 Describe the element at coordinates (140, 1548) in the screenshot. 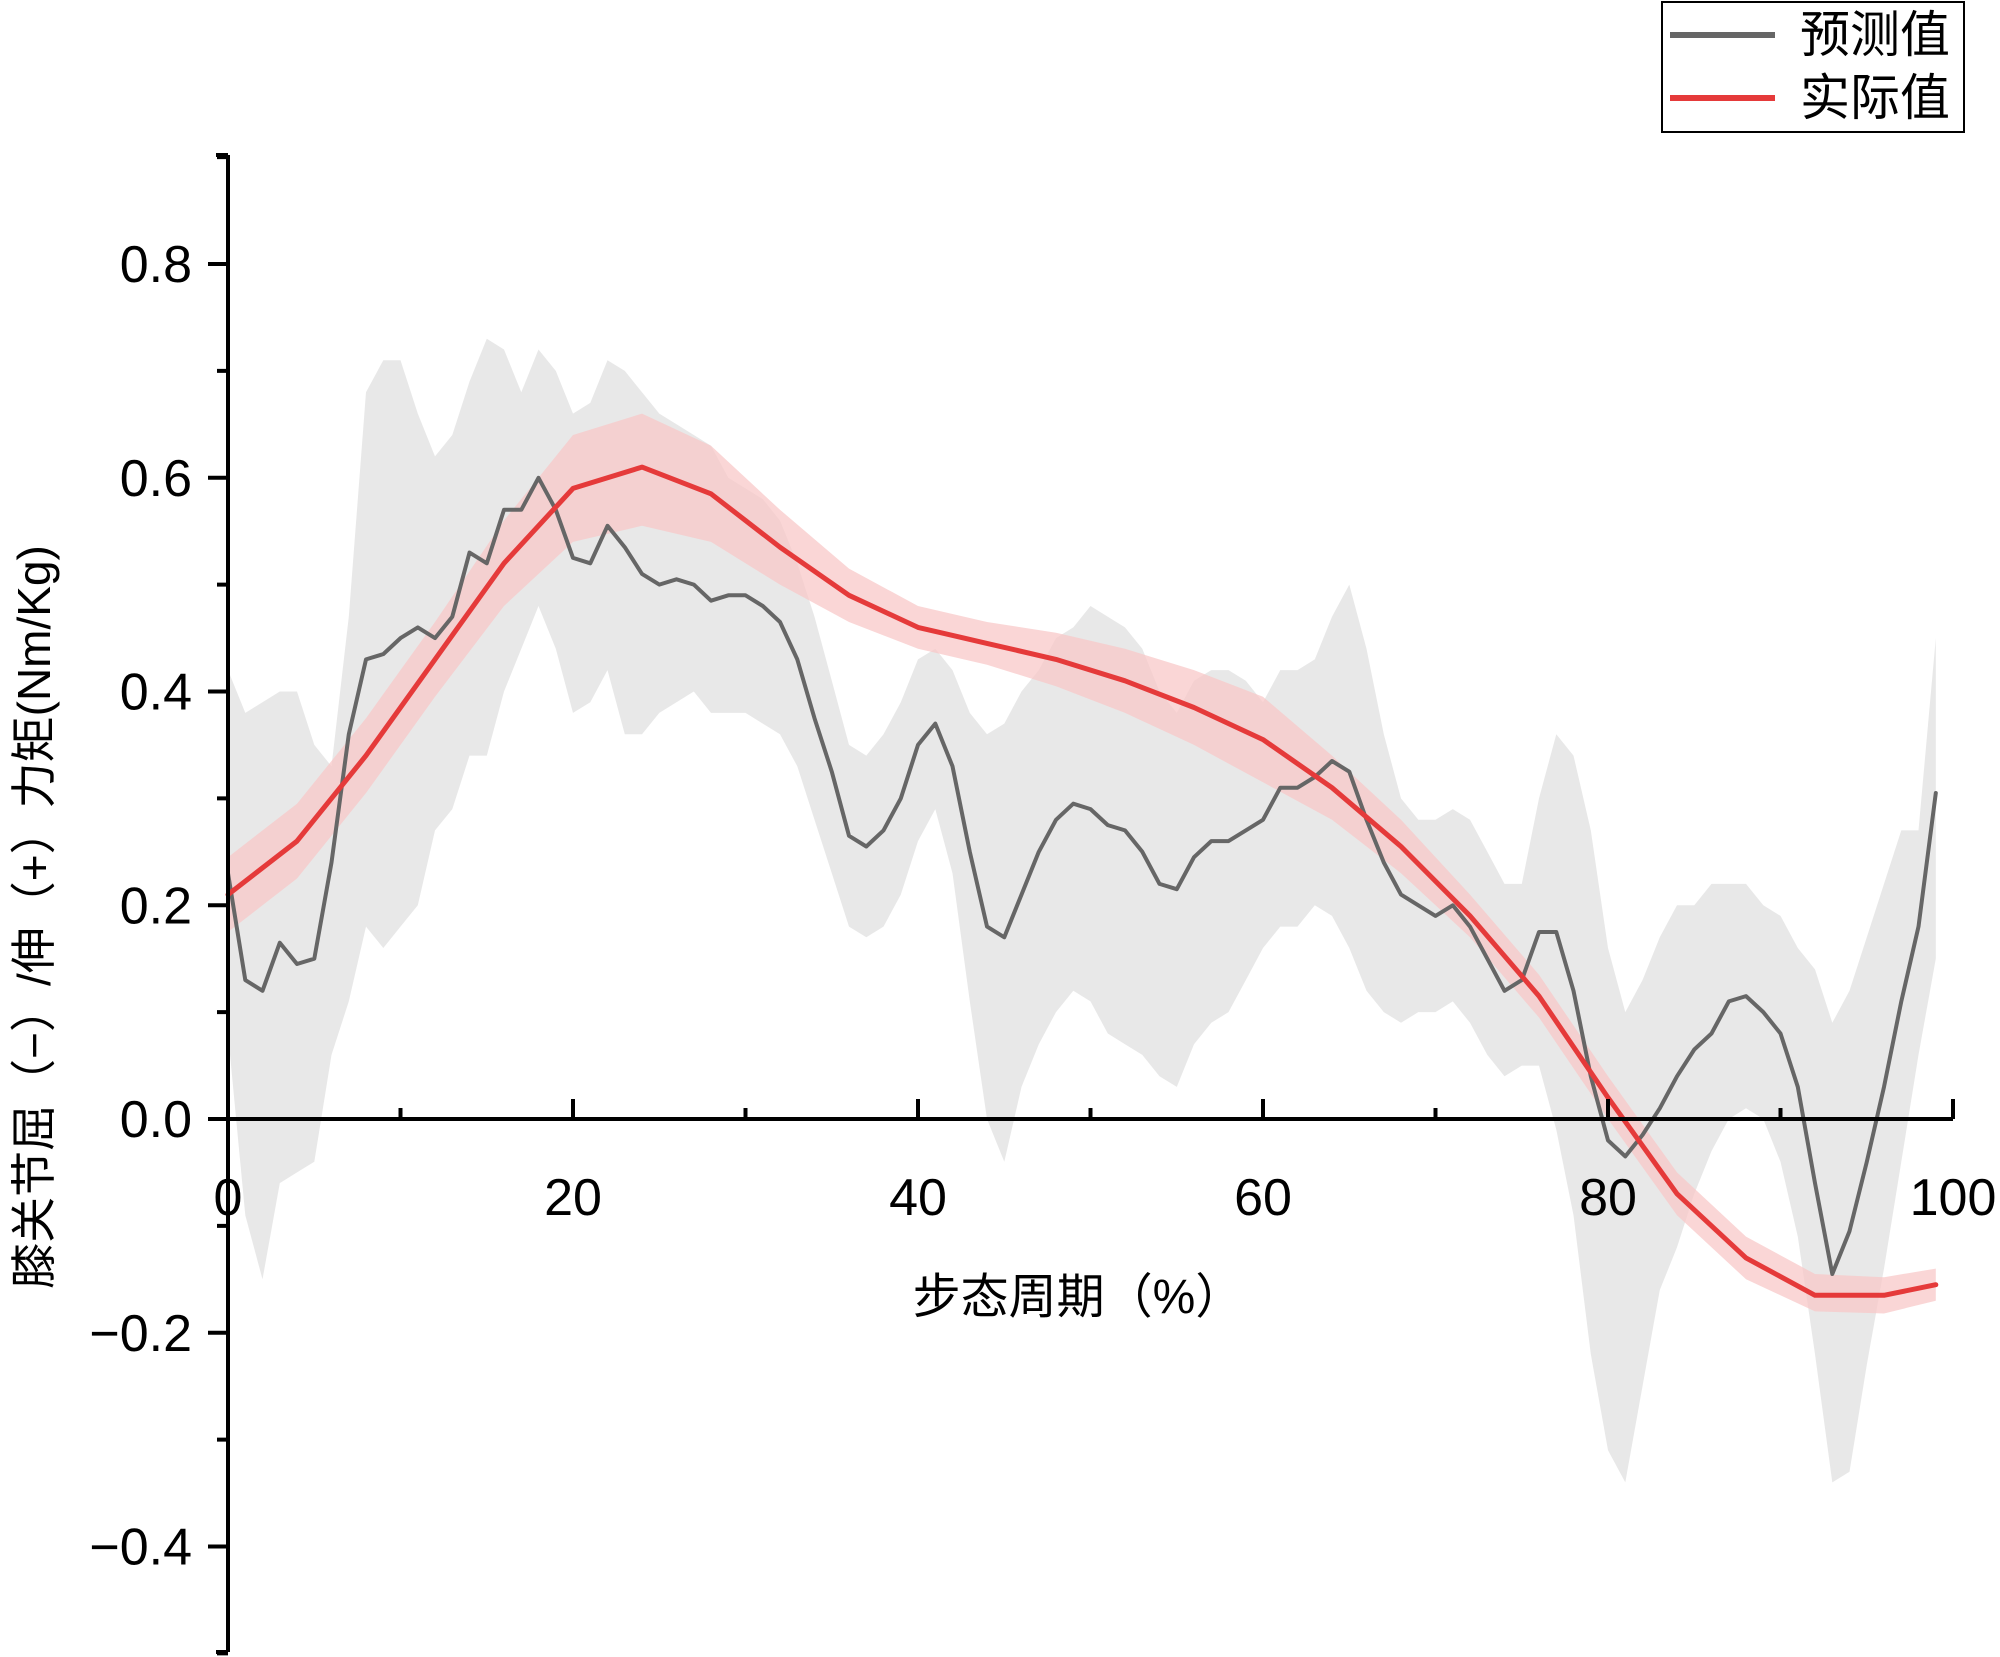

I see `y-tick-label: −0.4` at that location.